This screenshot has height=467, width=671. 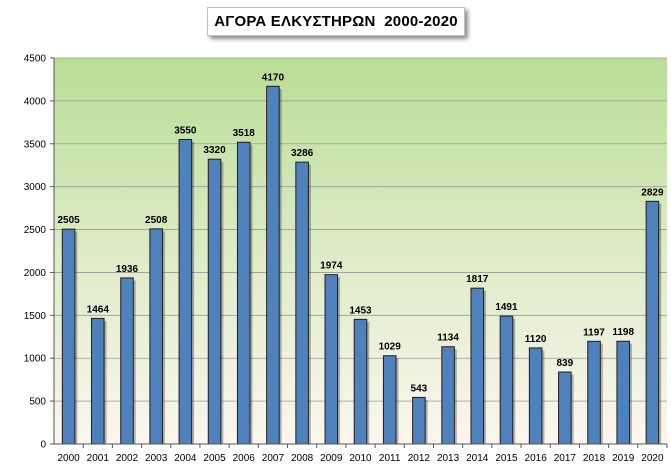 I want to click on data-label-2010: 1453, so click(x=360, y=310).